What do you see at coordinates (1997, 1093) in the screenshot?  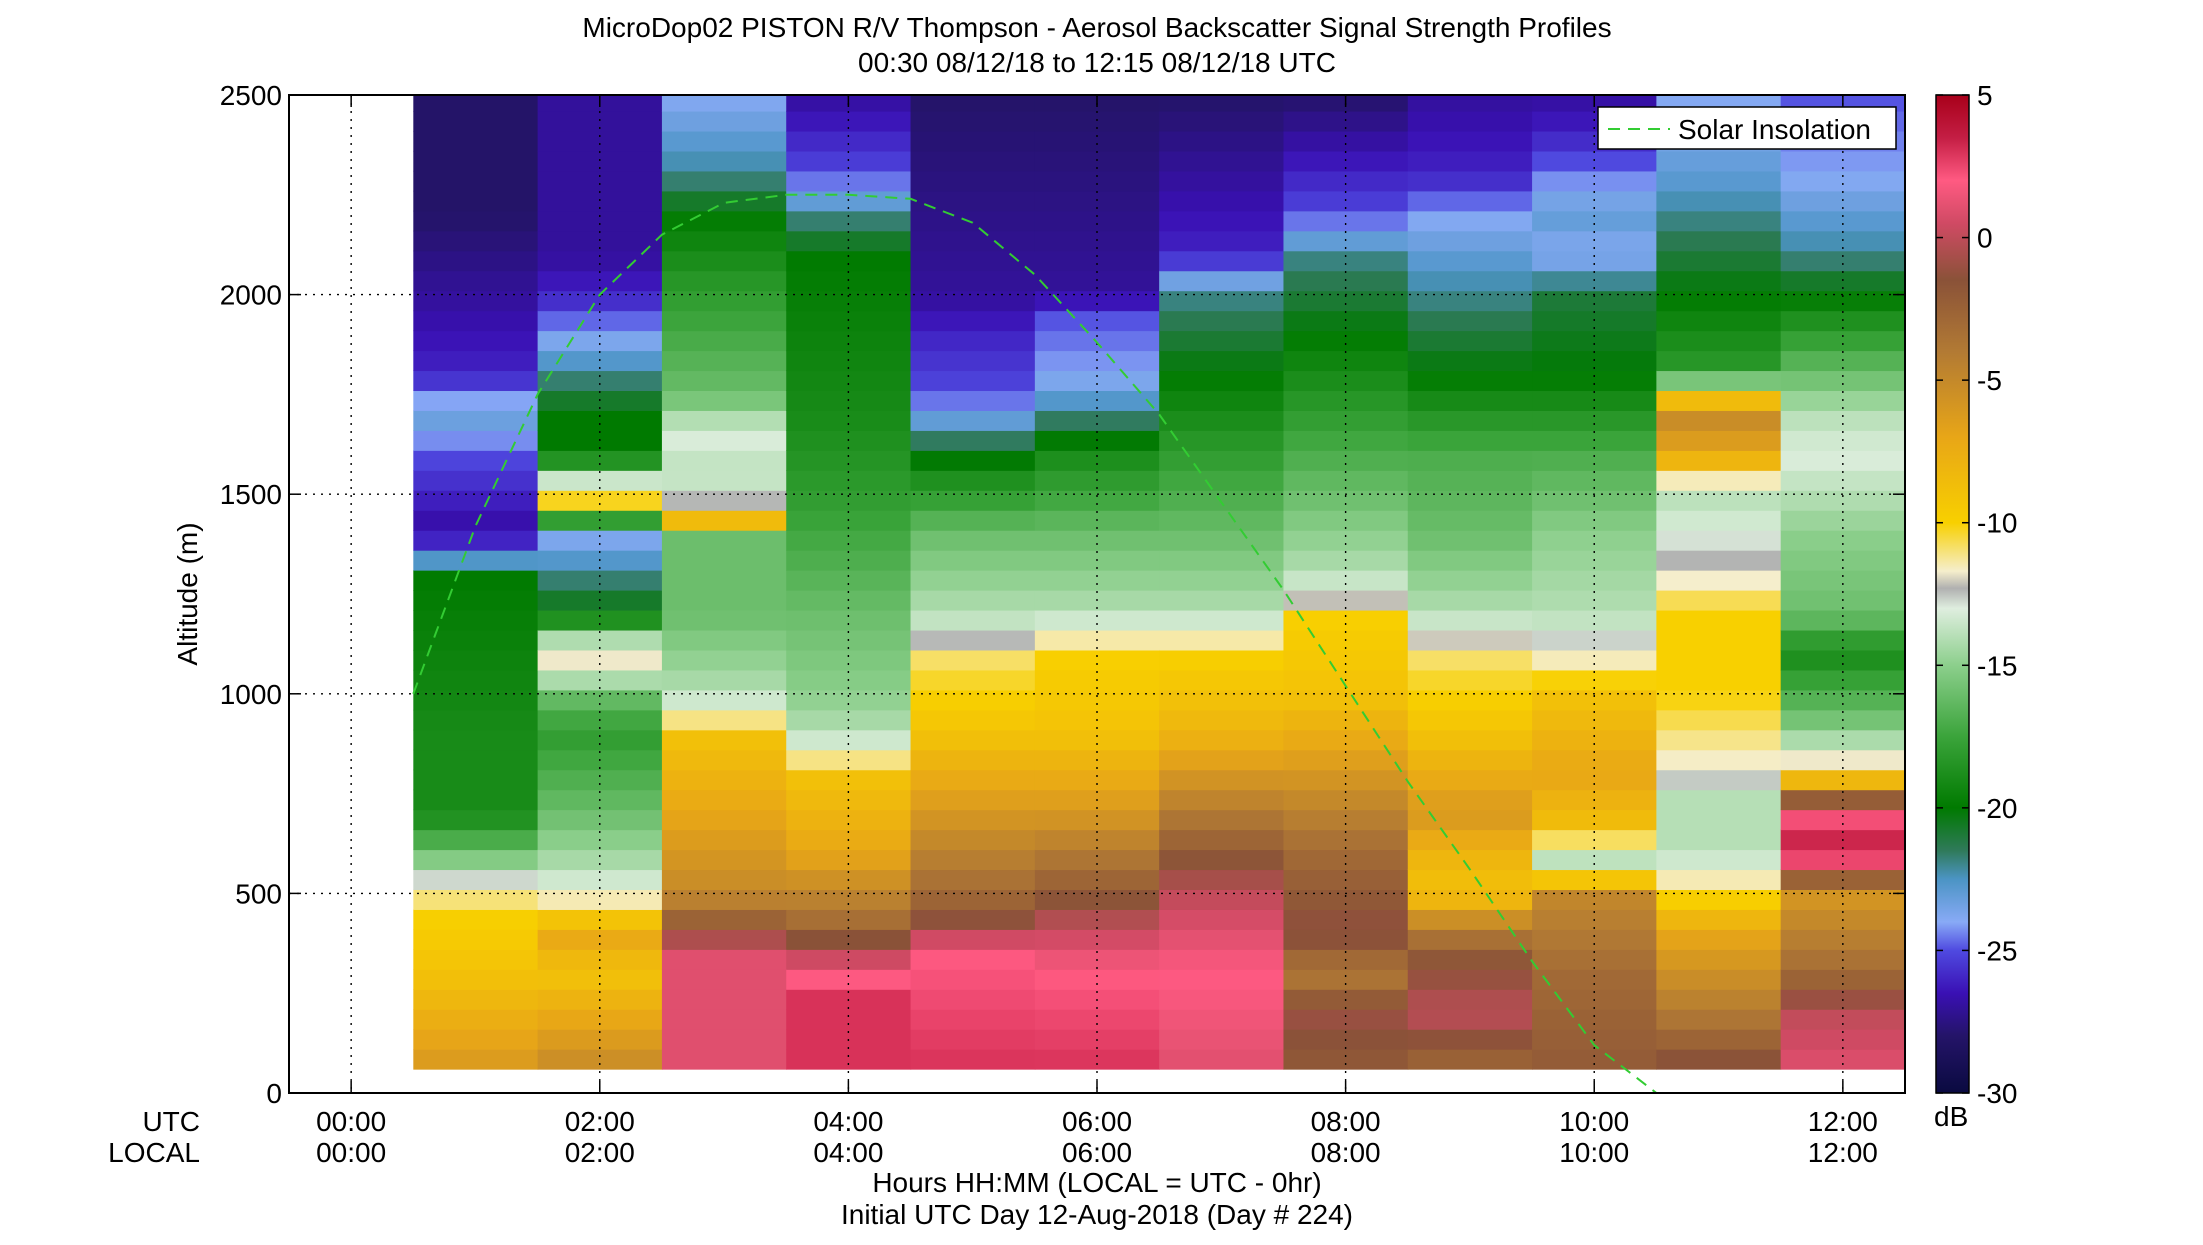 I see `colorbar-tick-label: -30` at bounding box center [1997, 1093].